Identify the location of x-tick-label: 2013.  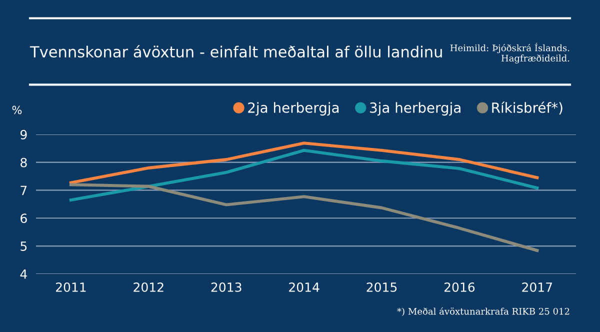
(226, 287).